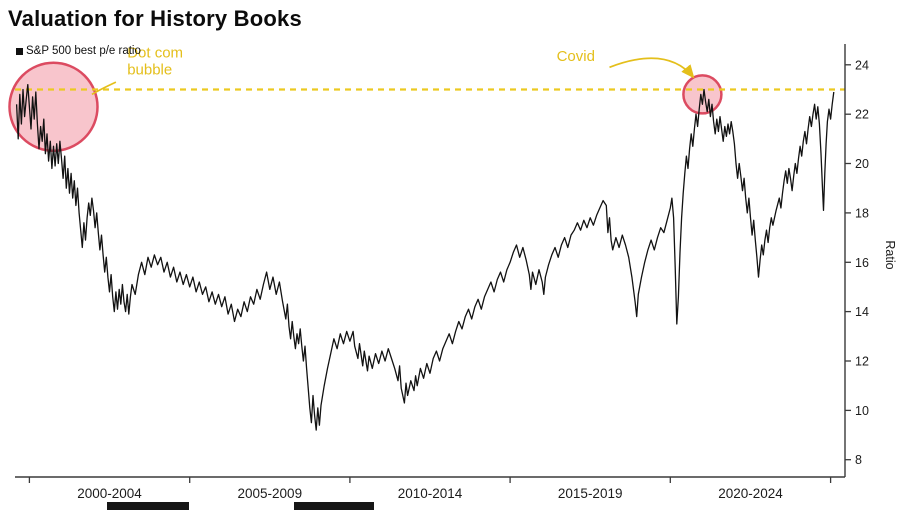 This screenshot has width=900, height=510. What do you see at coordinates (862, 263) in the screenshot?
I see `y-tick-label: 16` at bounding box center [862, 263].